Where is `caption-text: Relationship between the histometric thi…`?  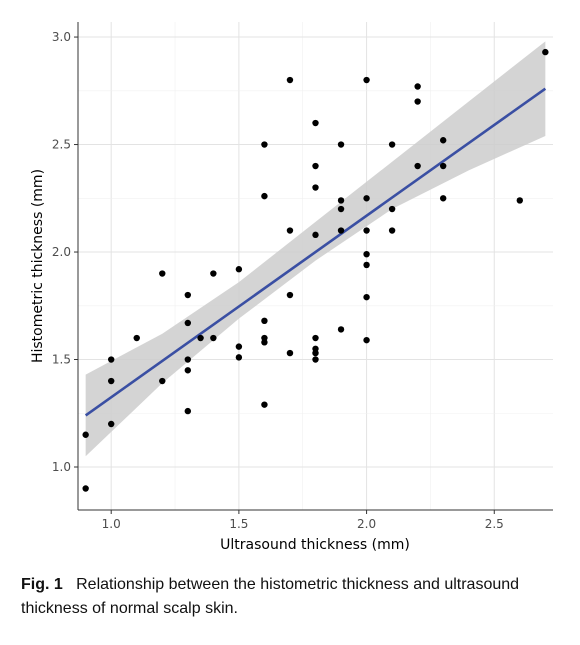
caption-text: Relationship between the histometric thi… is located at coordinates (270, 596).